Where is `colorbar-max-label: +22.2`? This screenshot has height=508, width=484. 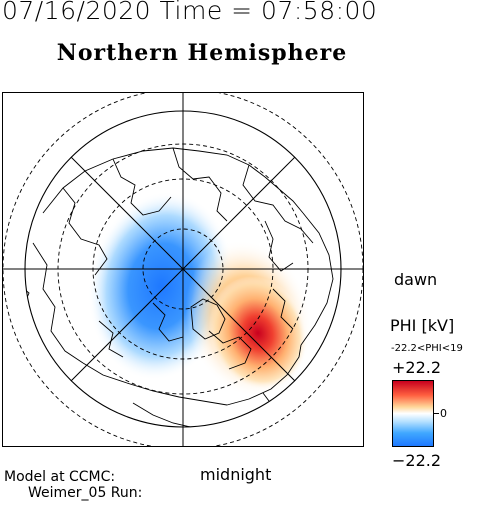 colorbar-max-label: +22.2 is located at coordinates (417, 367).